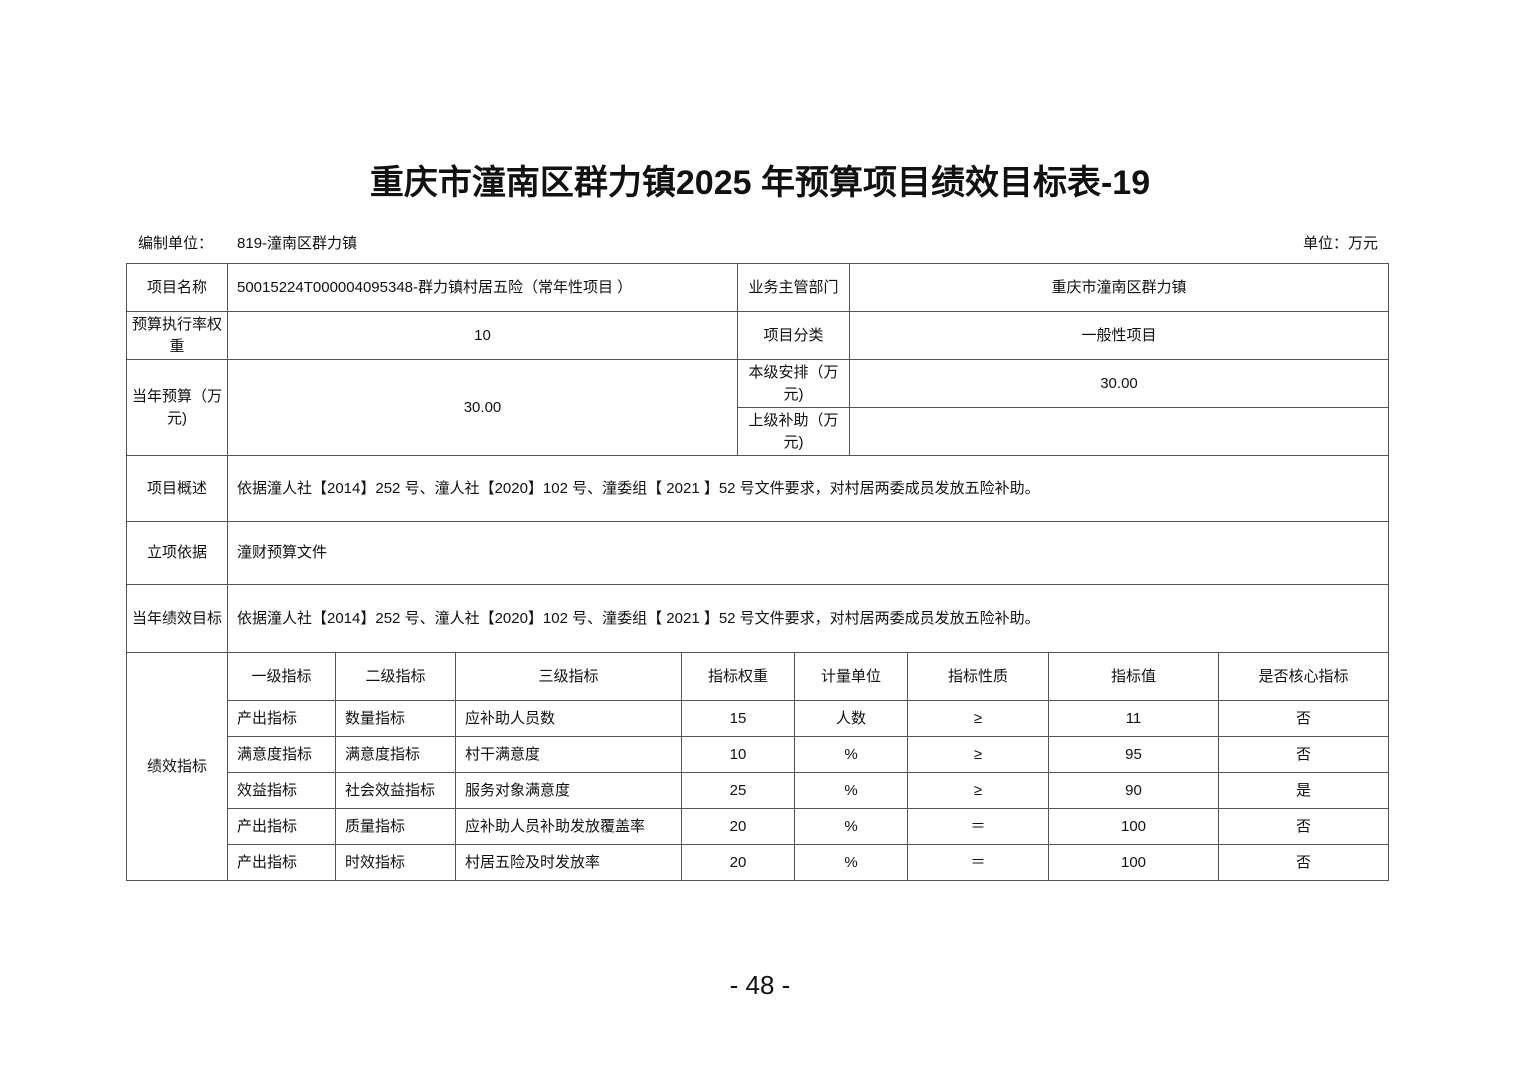 The image size is (1520, 1074). Describe the element at coordinates (808, 553) in the screenshot. I see `basis-value: 潼财预算文件` at that location.